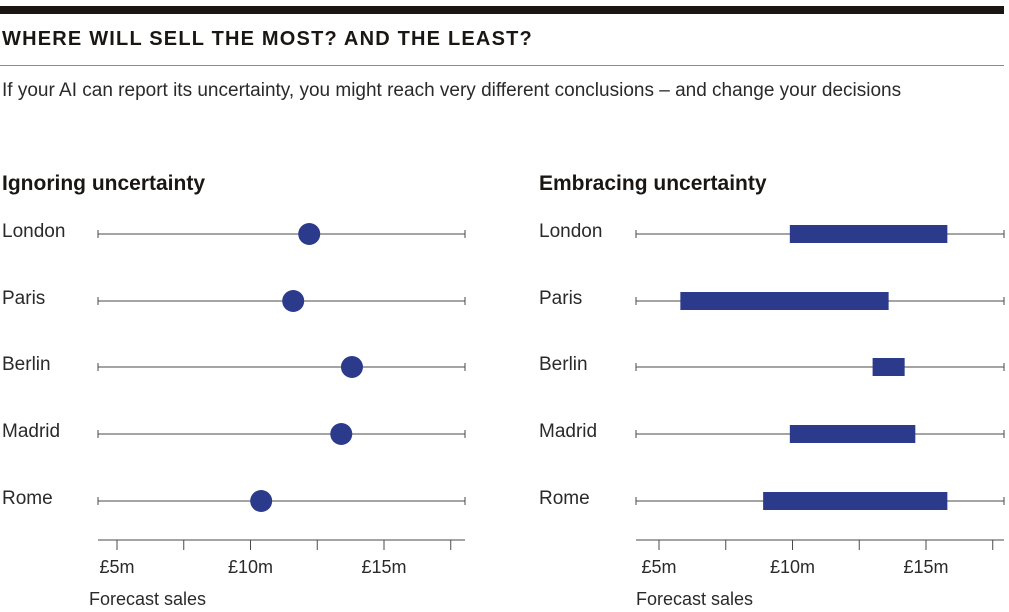  Describe the element at coordinates (502, 10) in the screenshot. I see `top-rule` at that location.